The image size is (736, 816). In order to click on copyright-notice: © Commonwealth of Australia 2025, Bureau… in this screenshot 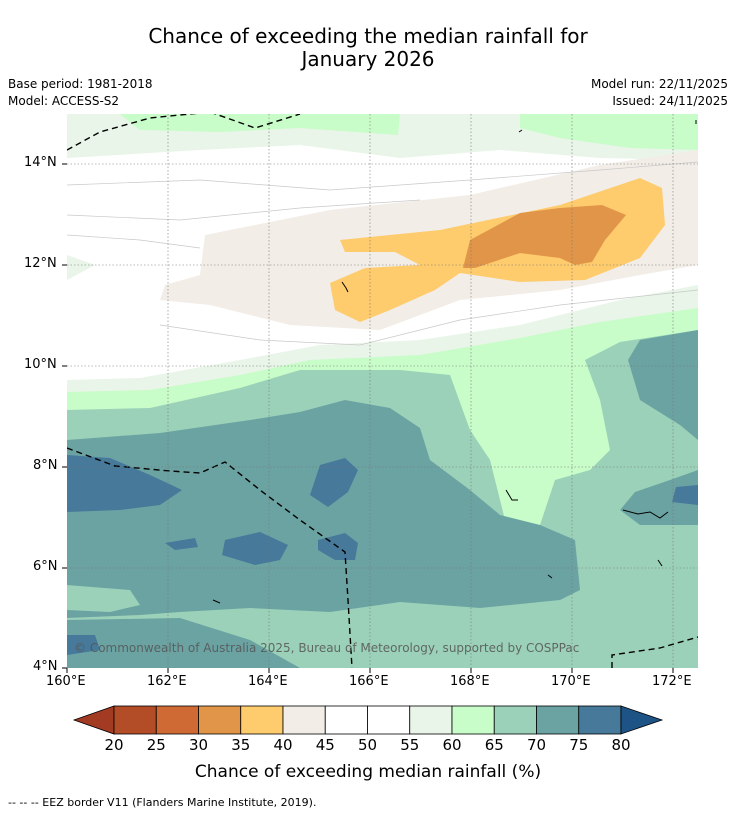, I will do `click(327, 648)`.